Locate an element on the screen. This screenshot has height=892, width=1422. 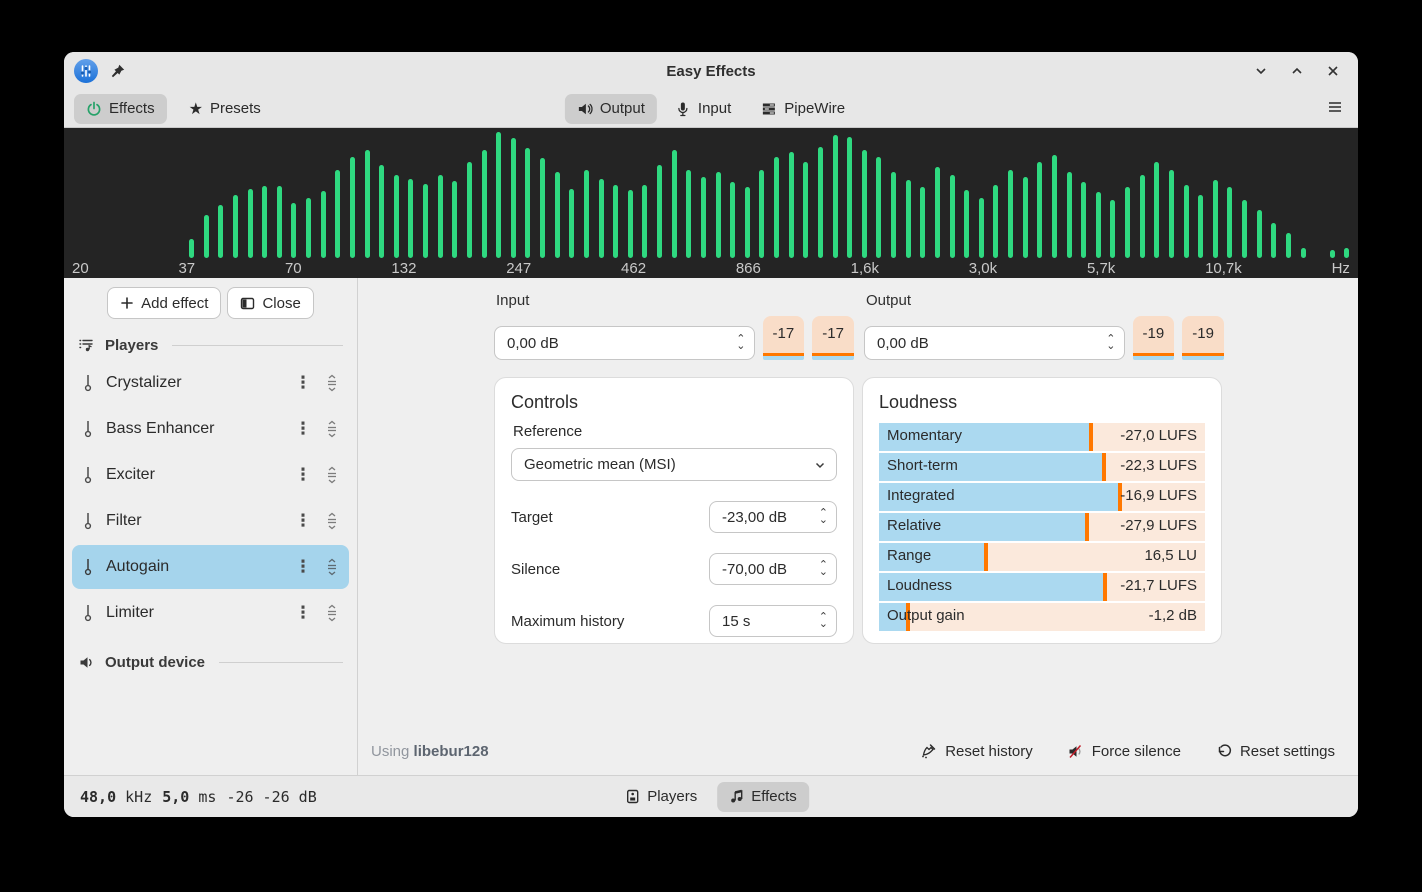
tab-input: Input is located at coordinates (703, 109).